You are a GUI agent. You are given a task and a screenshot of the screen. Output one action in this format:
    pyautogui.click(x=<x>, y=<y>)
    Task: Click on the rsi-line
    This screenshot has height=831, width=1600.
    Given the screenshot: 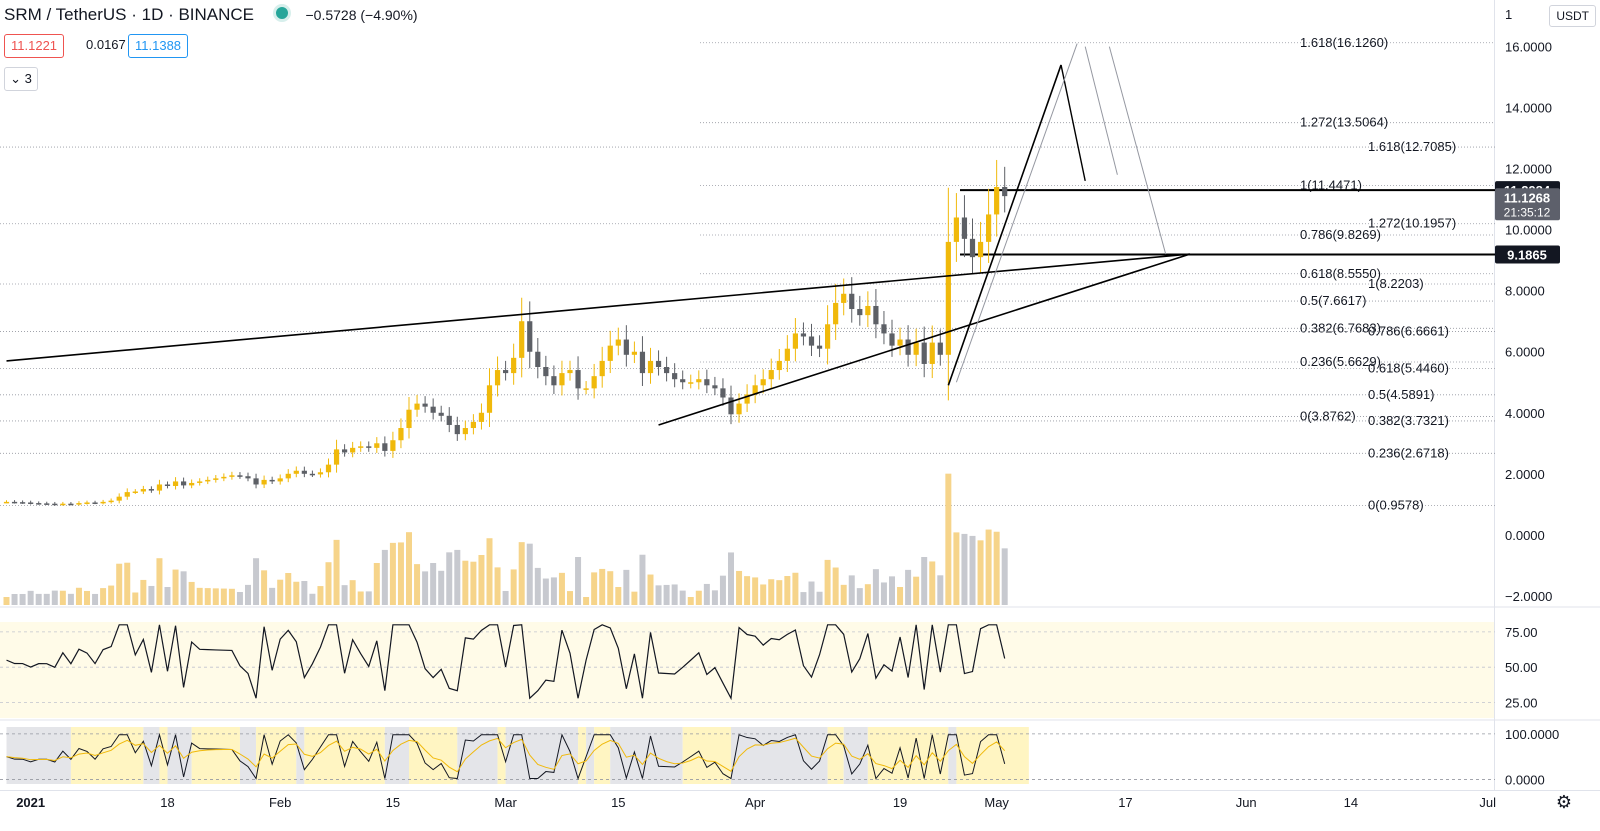 What is the action you would take?
    pyautogui.click(x=506, y=662)
    